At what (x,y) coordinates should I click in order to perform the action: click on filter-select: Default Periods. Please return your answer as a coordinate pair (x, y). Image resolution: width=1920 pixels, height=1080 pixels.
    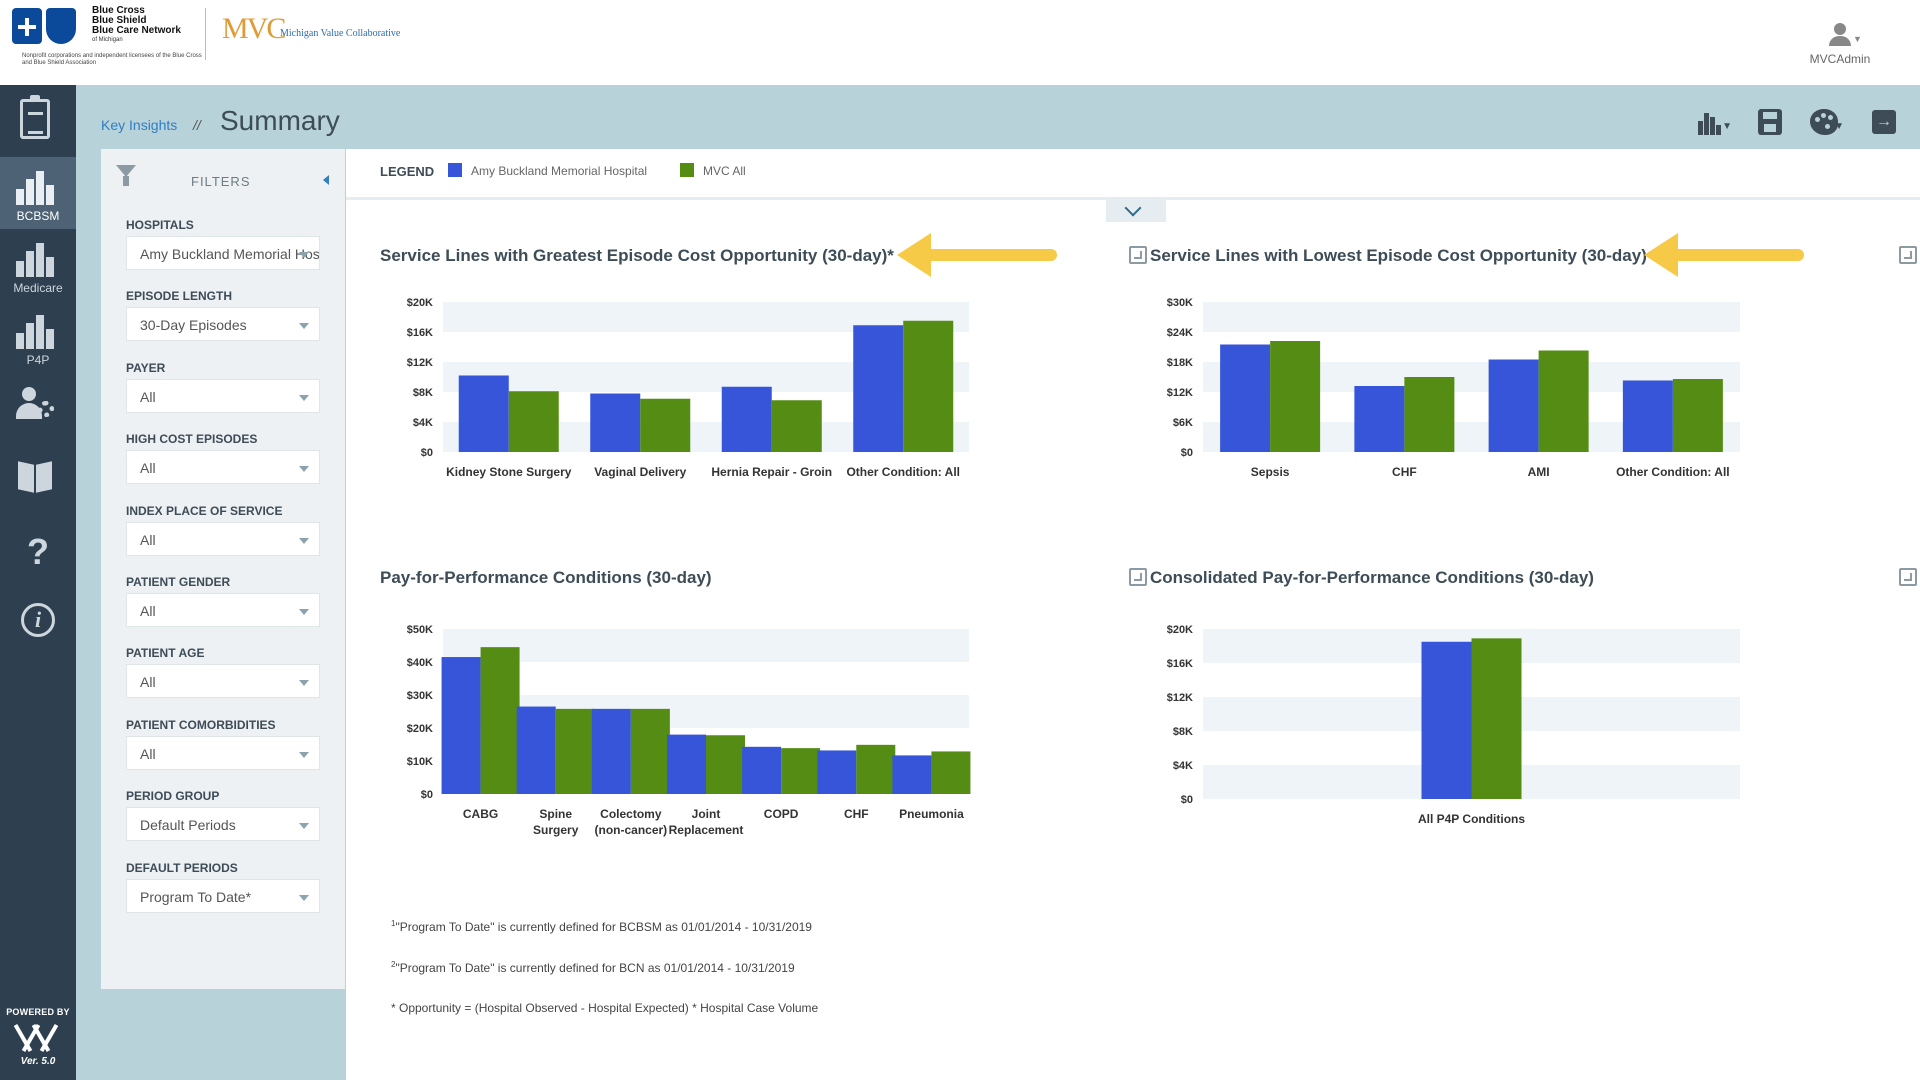
    Looking at the image, I should click on (223, 824).